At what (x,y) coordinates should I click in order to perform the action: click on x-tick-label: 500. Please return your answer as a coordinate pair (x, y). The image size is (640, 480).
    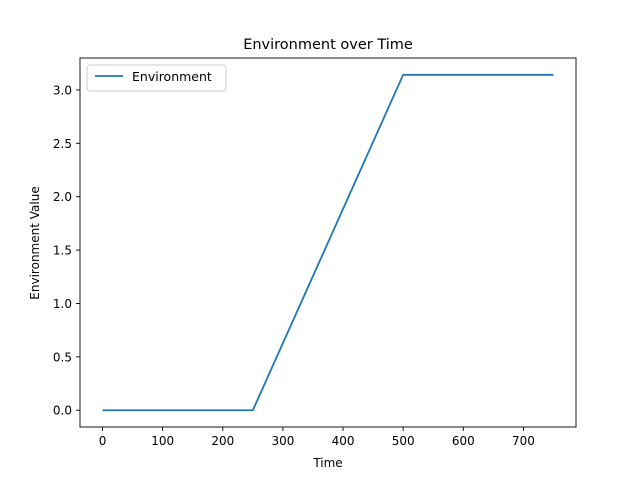
    Looking at the image, I should click on (403, 441).